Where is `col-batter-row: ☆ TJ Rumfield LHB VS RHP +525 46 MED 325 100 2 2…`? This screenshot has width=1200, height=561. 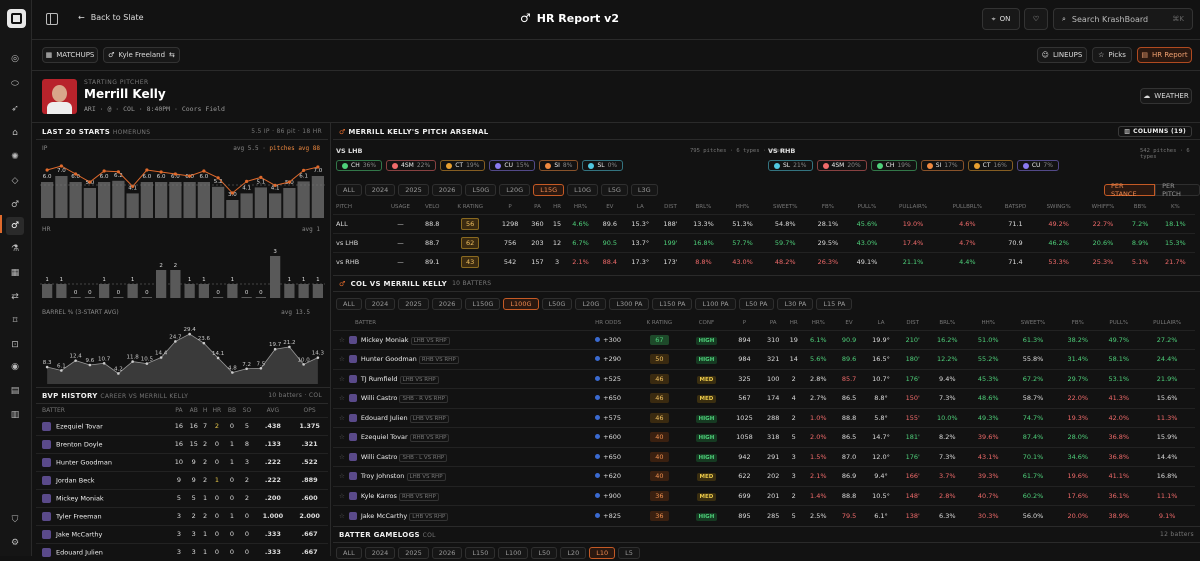
col-batter-row: ☆ TJ Rumfield LHB VS RHP +525 46 MED 325 100 2 2… is located at coordinates (764, 379).